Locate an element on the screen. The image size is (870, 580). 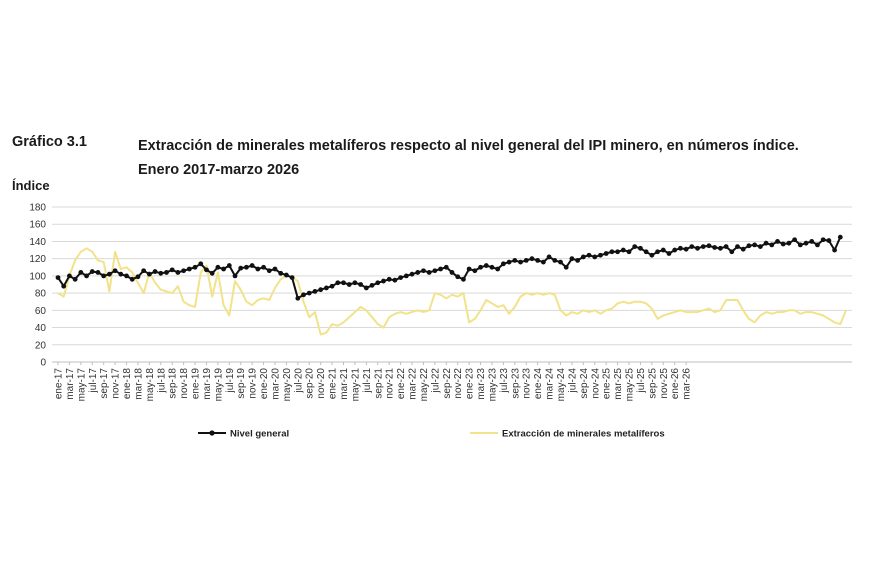
x-tick-label: sep-24 is located at coordinates (584, 383).